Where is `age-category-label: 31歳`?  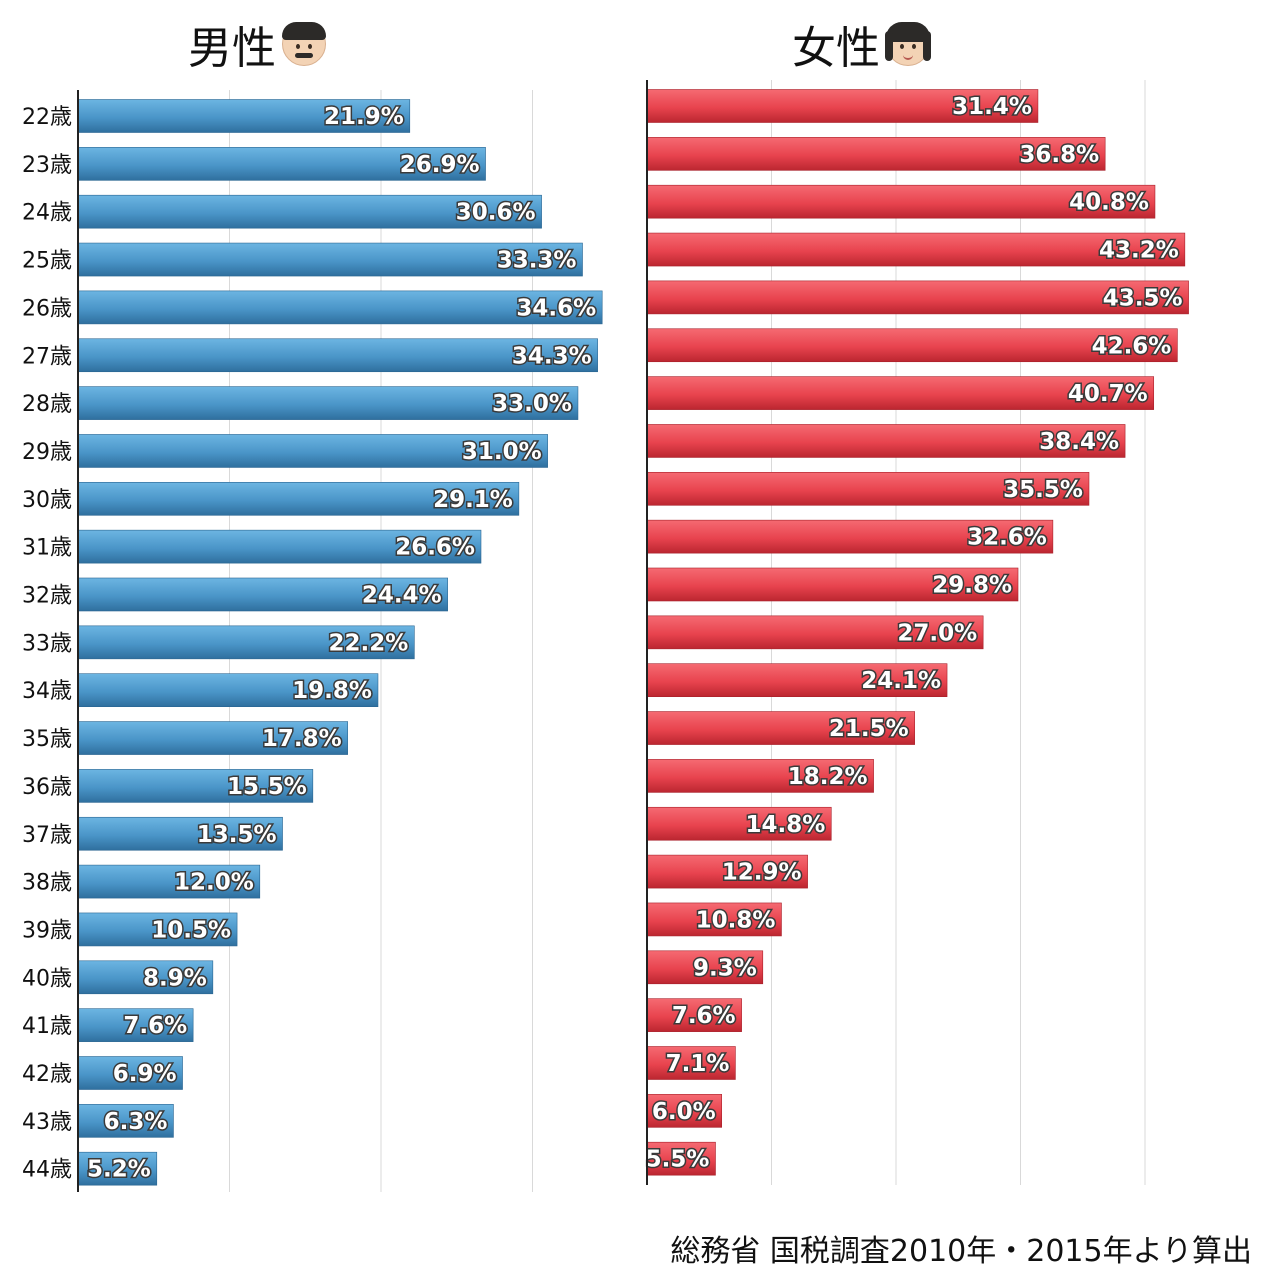 age-category-label: 31歳 is located at coordinates (47, 548).